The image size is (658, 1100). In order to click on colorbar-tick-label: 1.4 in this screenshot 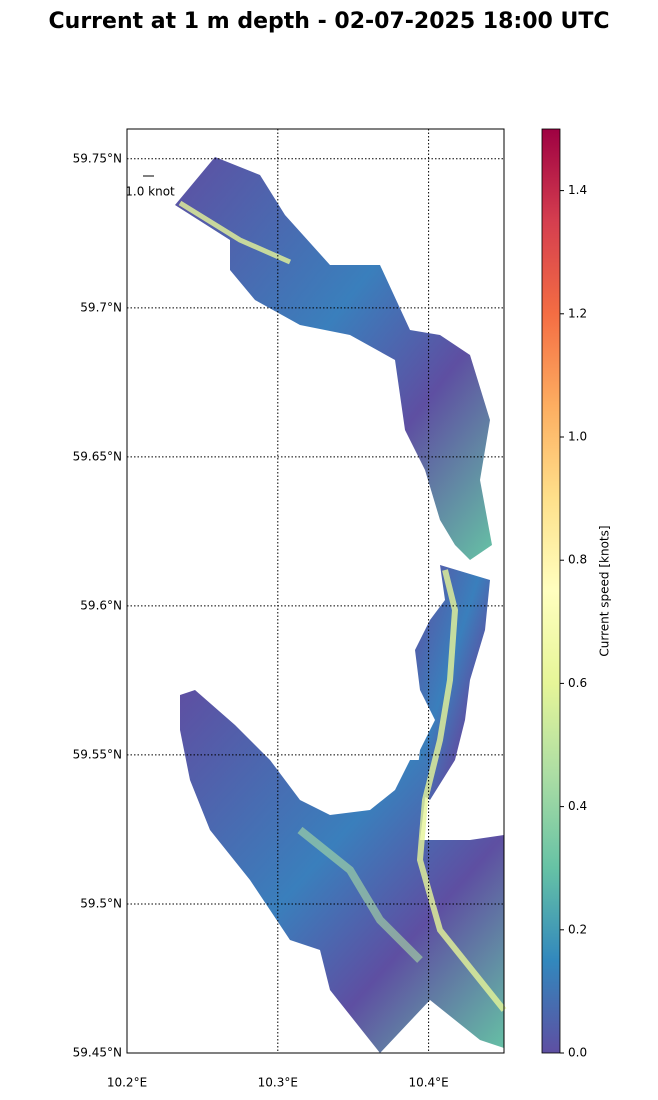, I will do `click(577, 190)`.